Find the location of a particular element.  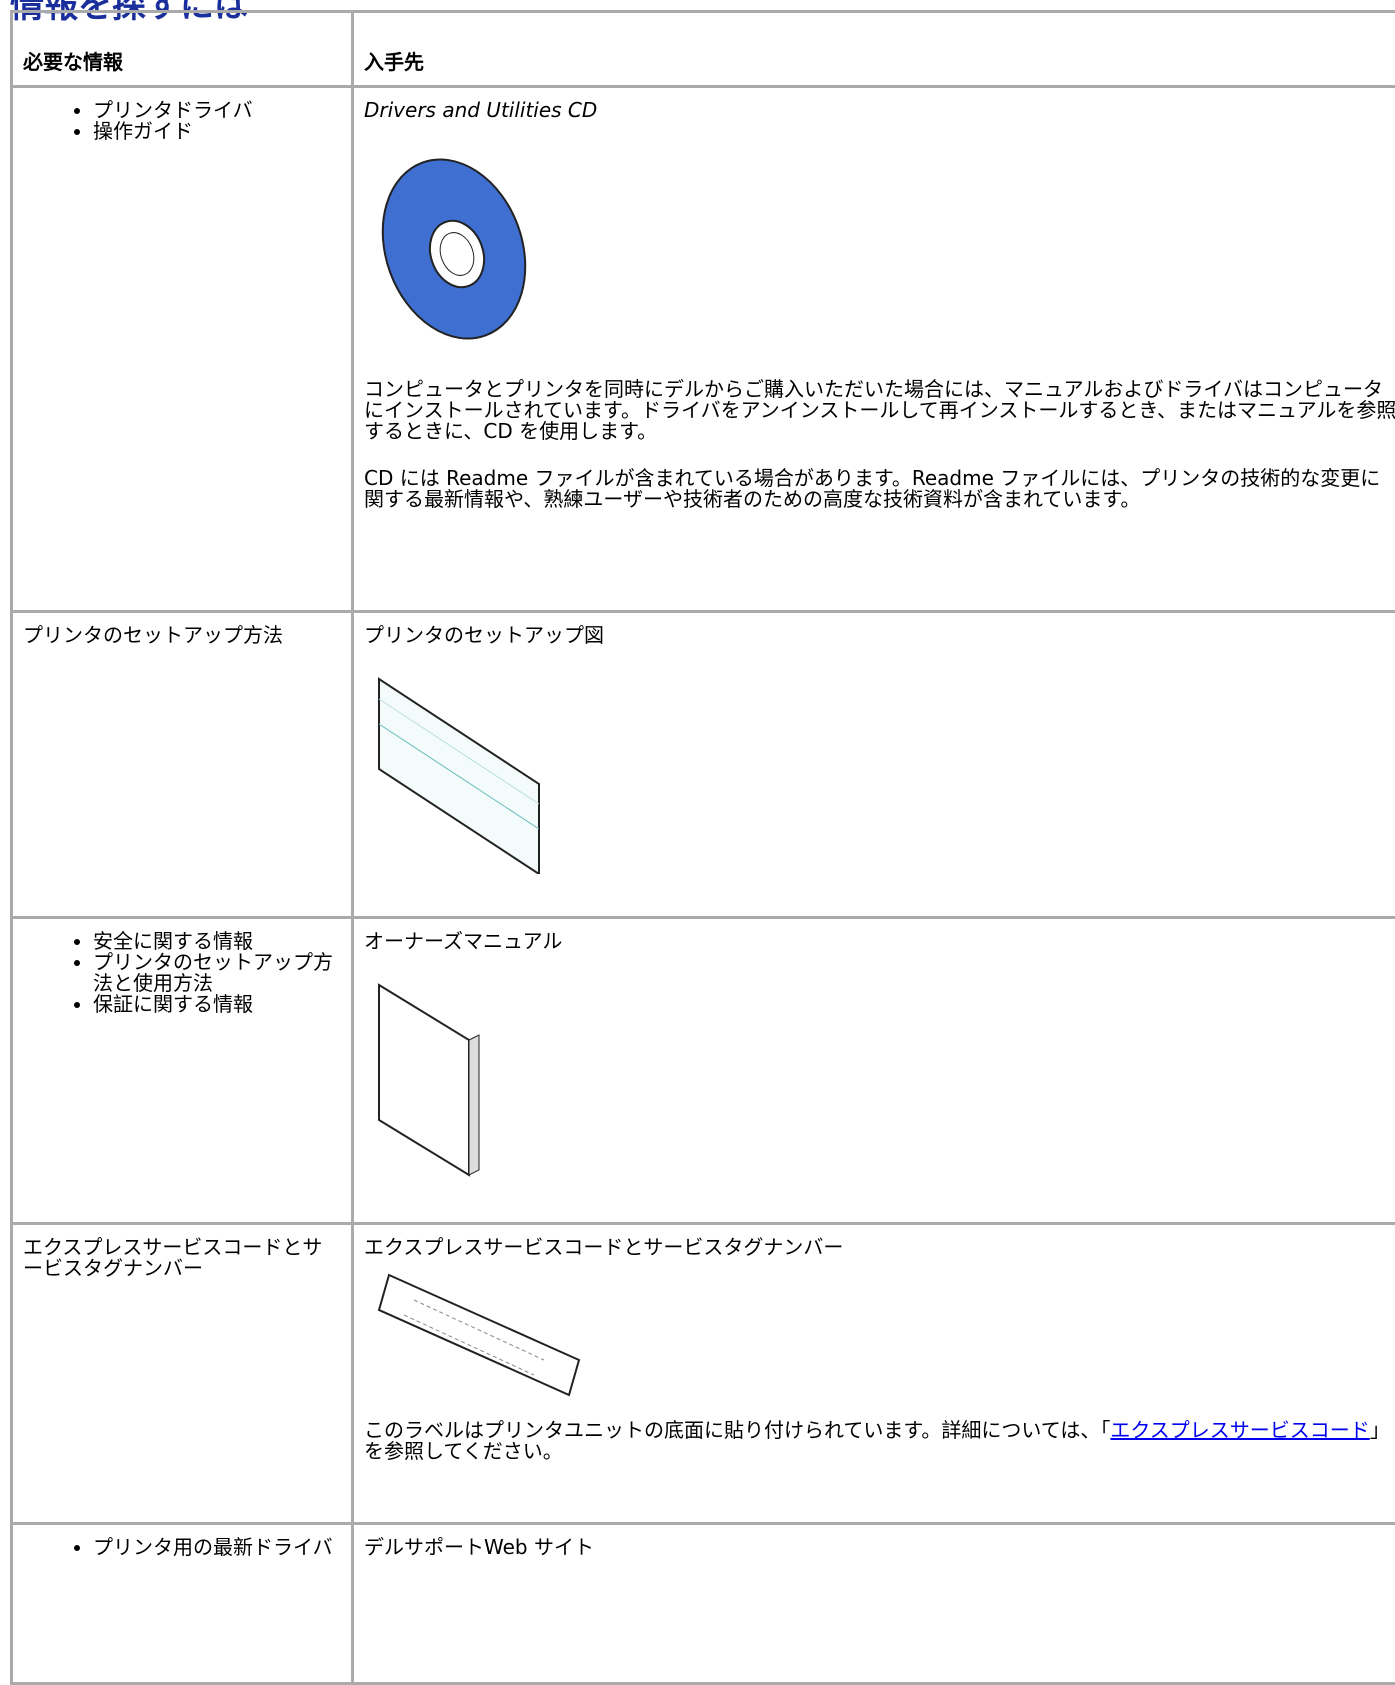

column-header: 必要な情報 is located at coordinates (182, 49).